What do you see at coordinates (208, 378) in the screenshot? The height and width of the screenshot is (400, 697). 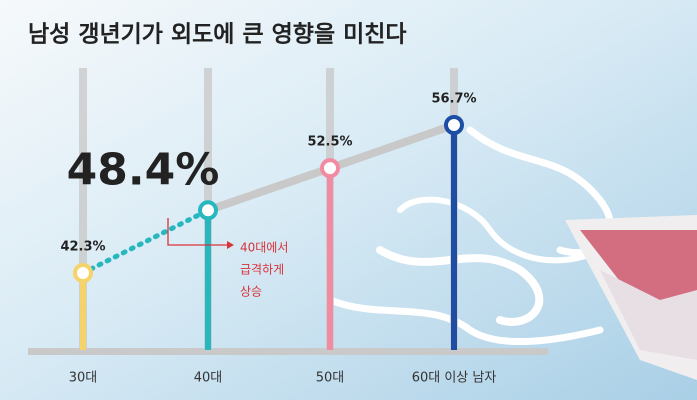 I see `x-tick-label: 40대` at bounding box center [208, 378].